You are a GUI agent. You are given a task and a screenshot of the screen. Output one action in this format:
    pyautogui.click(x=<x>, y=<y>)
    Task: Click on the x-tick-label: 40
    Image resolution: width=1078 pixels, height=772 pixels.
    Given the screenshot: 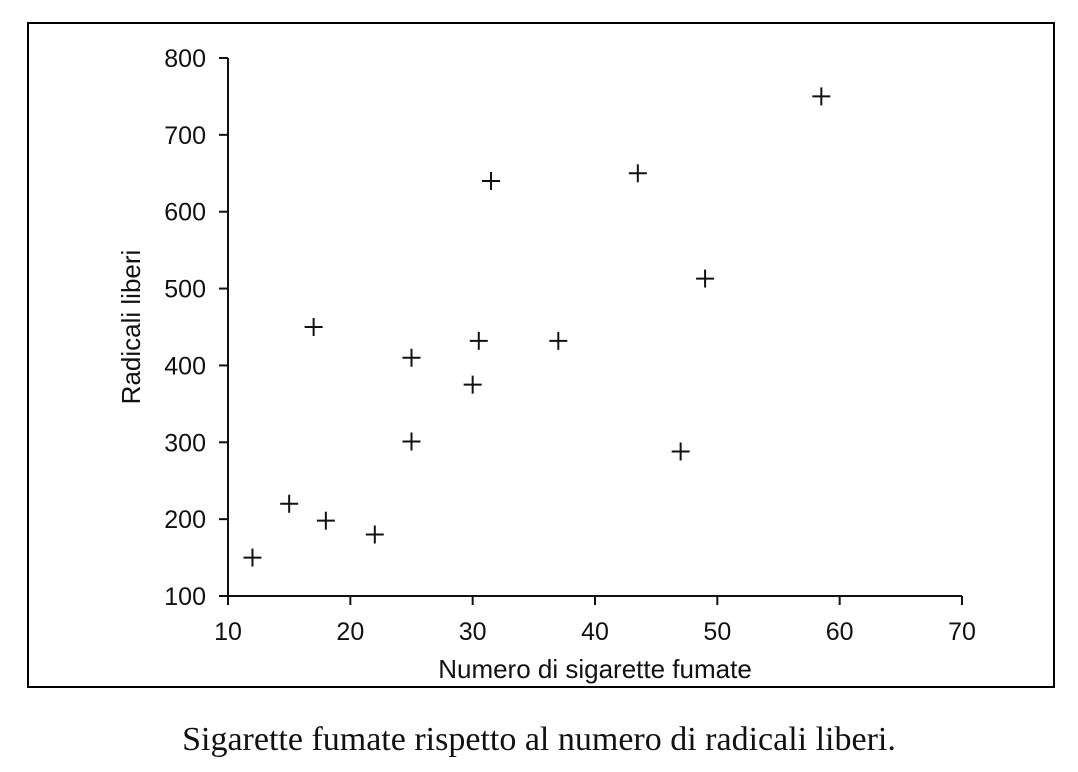 What is the action you would take?
    pyautogui.click(x=595, y=632)
    